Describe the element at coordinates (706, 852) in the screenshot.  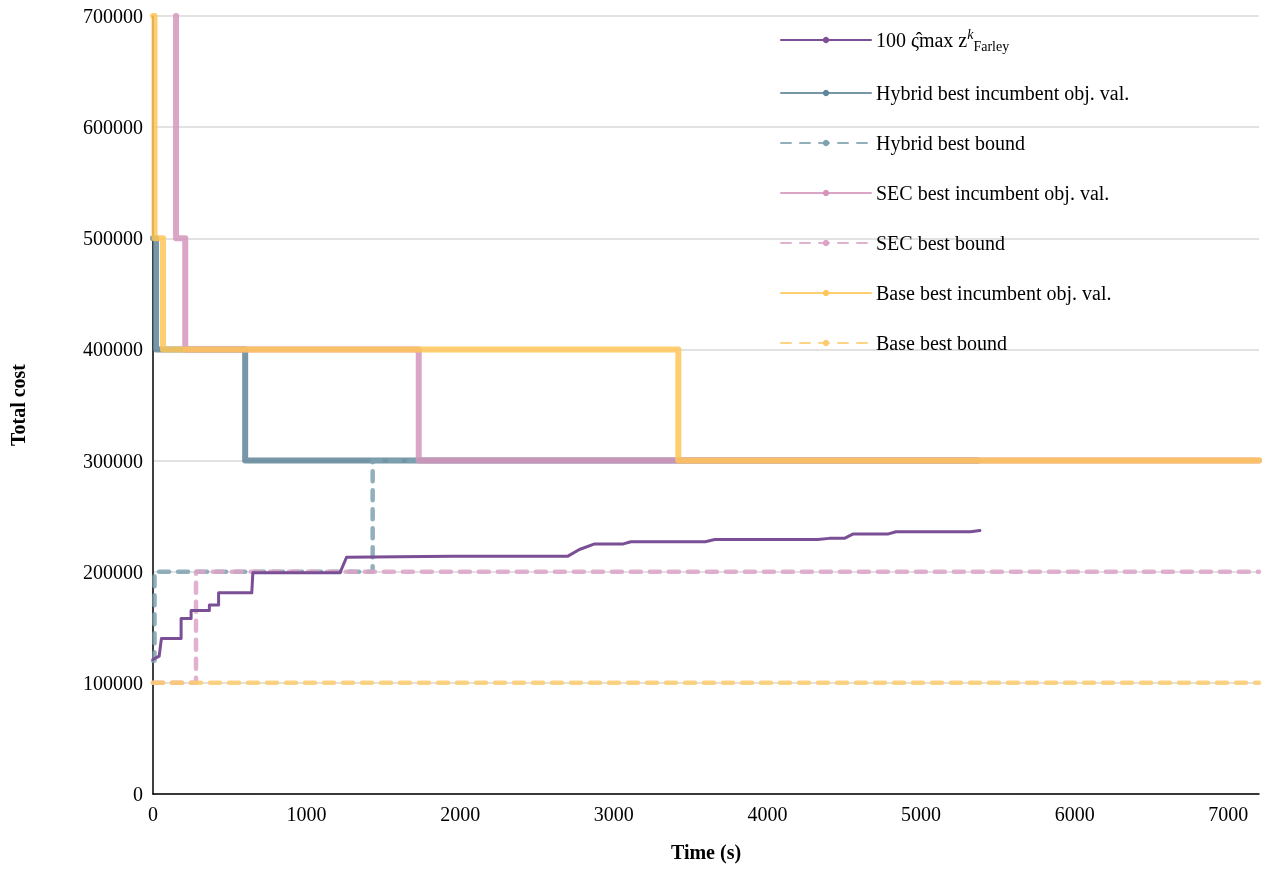
I see `x-axis-title: Time (s)` at that location.